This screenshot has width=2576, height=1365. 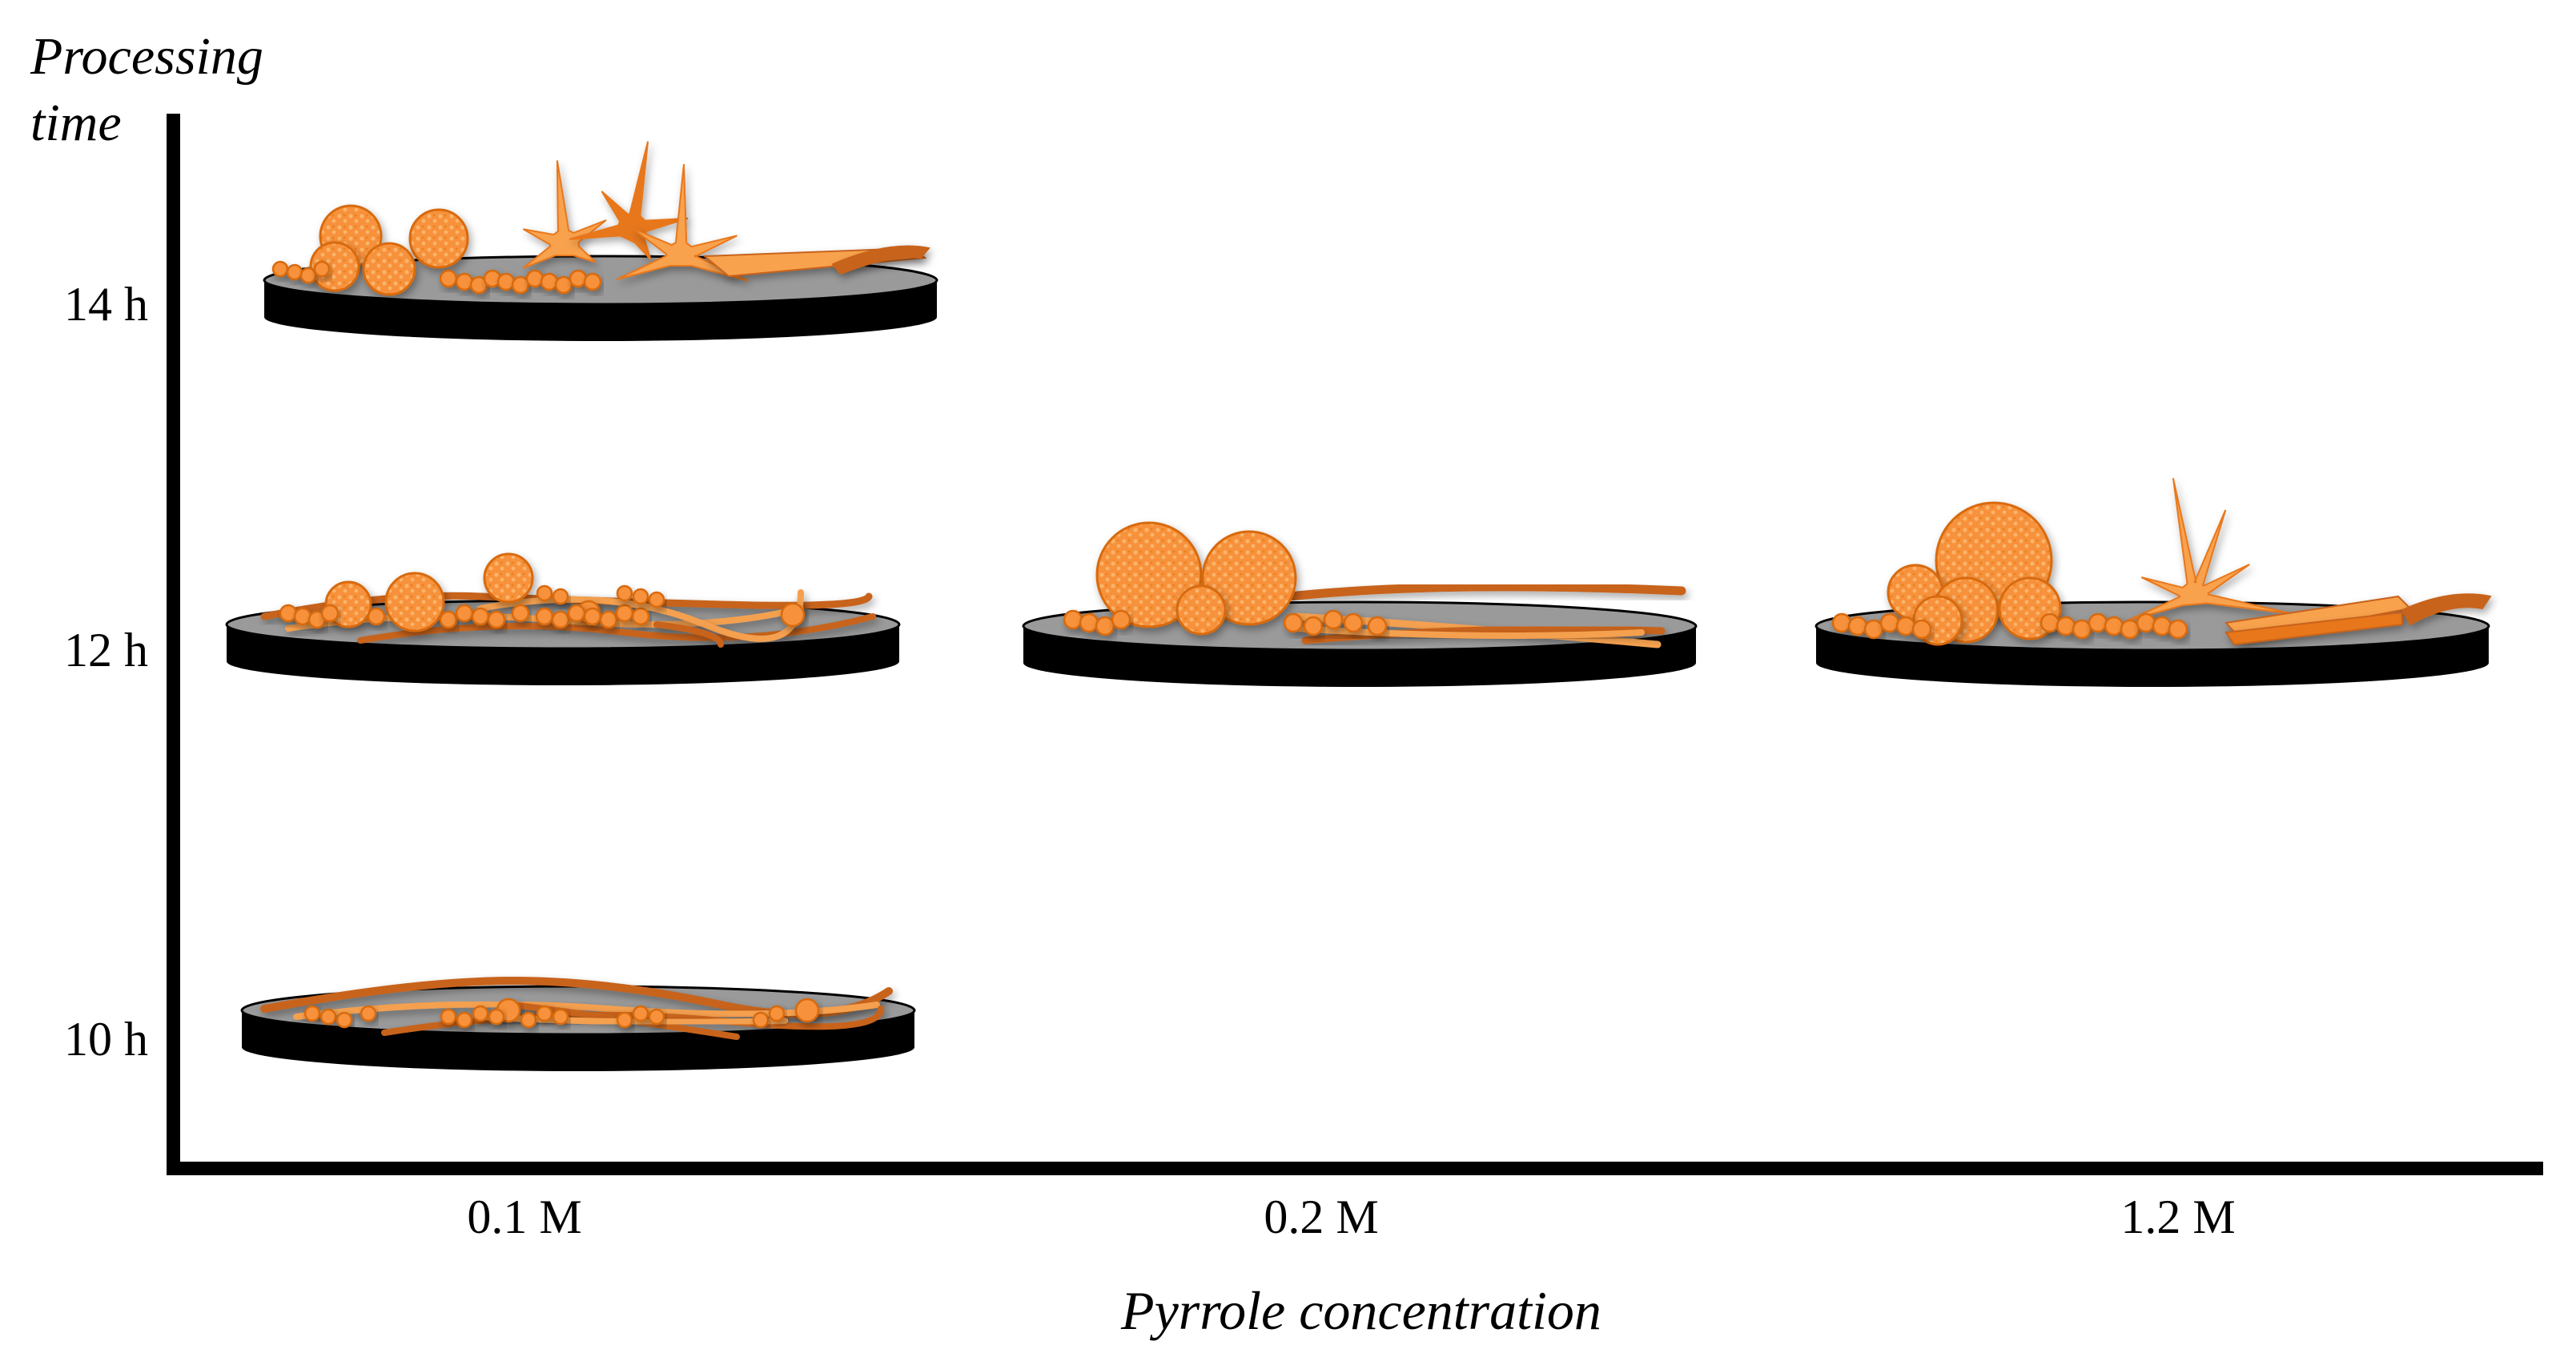 I want to click on sample-12h-0.2M, so click(x=1360, y=604).